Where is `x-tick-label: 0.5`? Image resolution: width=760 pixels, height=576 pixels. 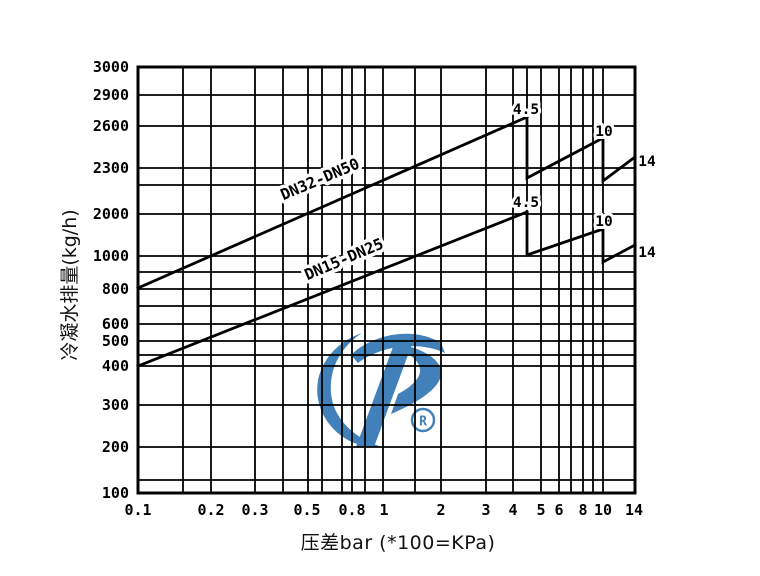 x-tick-label: 0.5 is located at coordinates (306, 510).